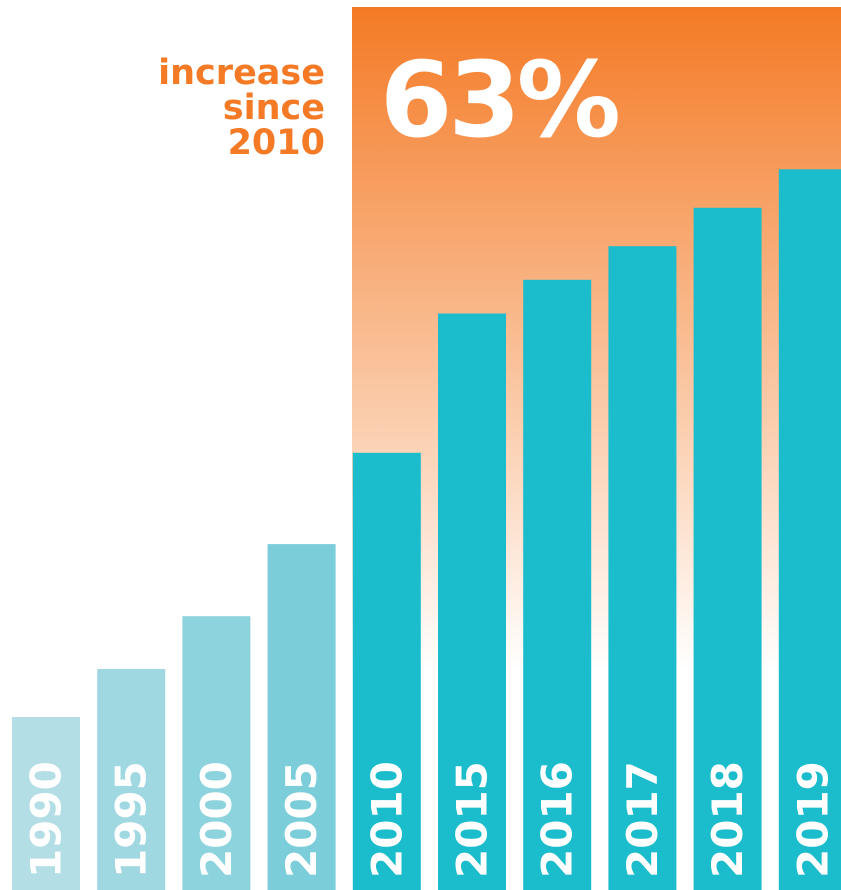 The height and width of the screenshot is (890, 841). I want to click on caption-line-2: since, so click(274, 108).